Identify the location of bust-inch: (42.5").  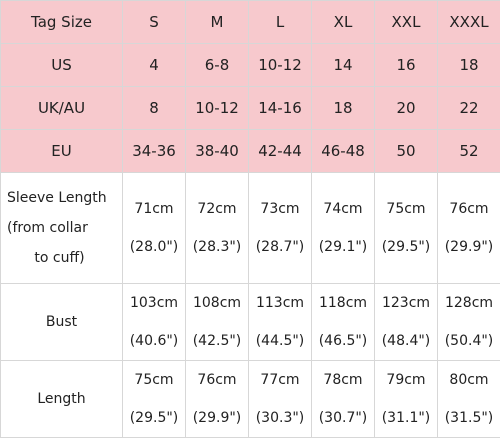
(217, 341).